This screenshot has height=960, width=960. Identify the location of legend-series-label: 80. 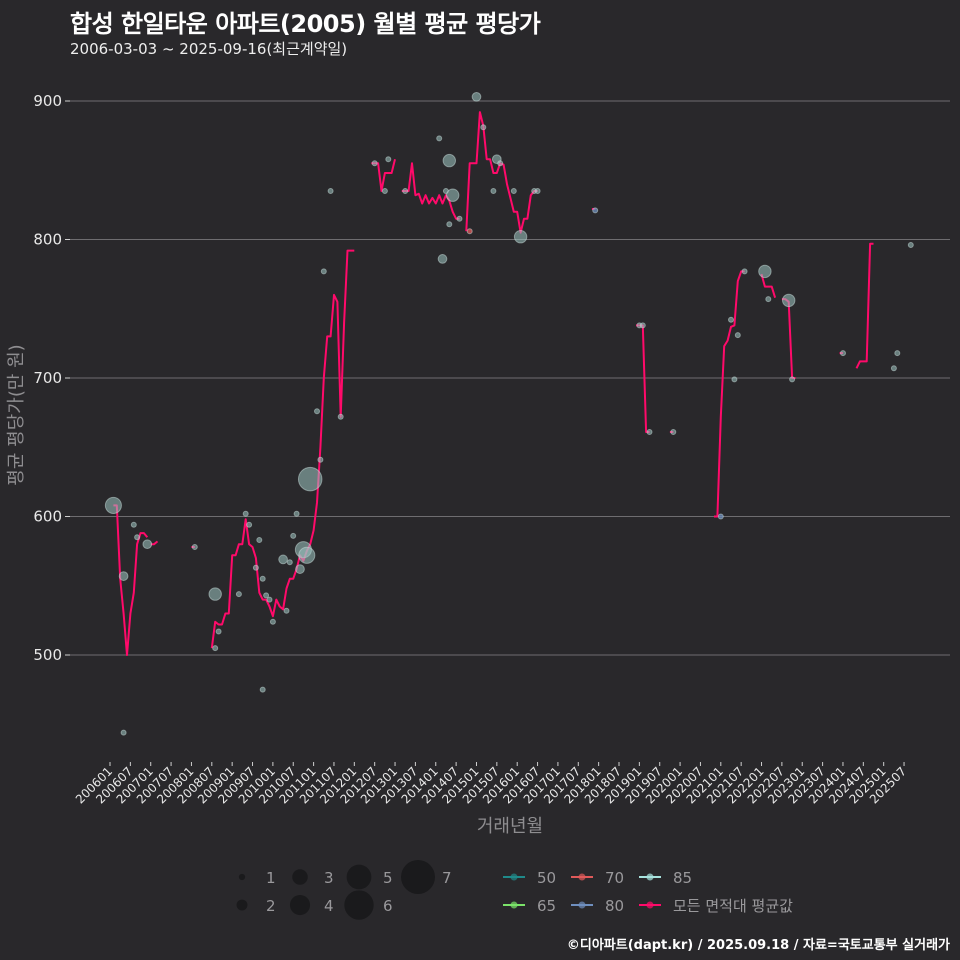
(614, 906).